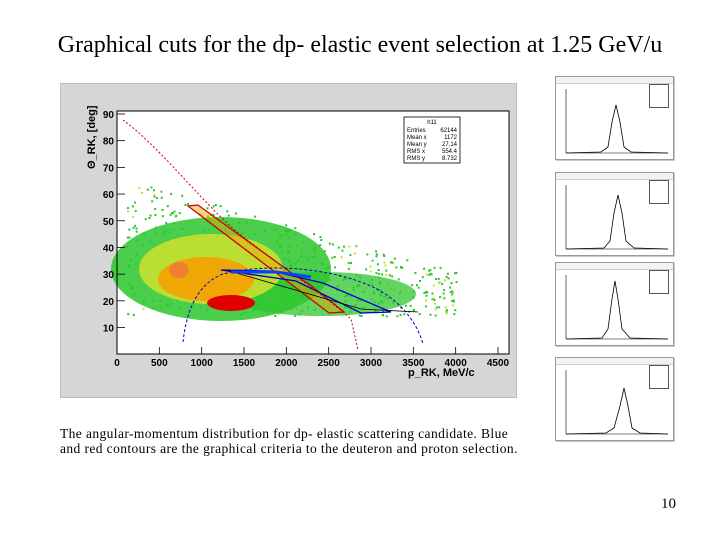 Image resolution: width=720 pixels, height=540 pixels. Describe the element at coordinates (109, 168) in the screenshot. I see `y-tick-label: 70` at that location.